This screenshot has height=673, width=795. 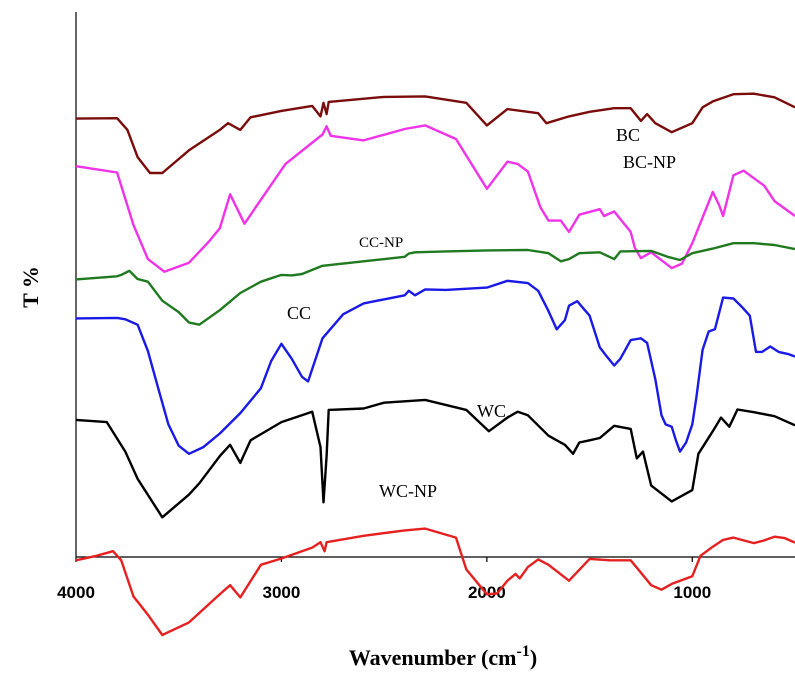 What do you see at coordinates (408, 491) in the screenshot?
I see `series-label-wc-np: WC-NP` at bounding box center [408, 491].